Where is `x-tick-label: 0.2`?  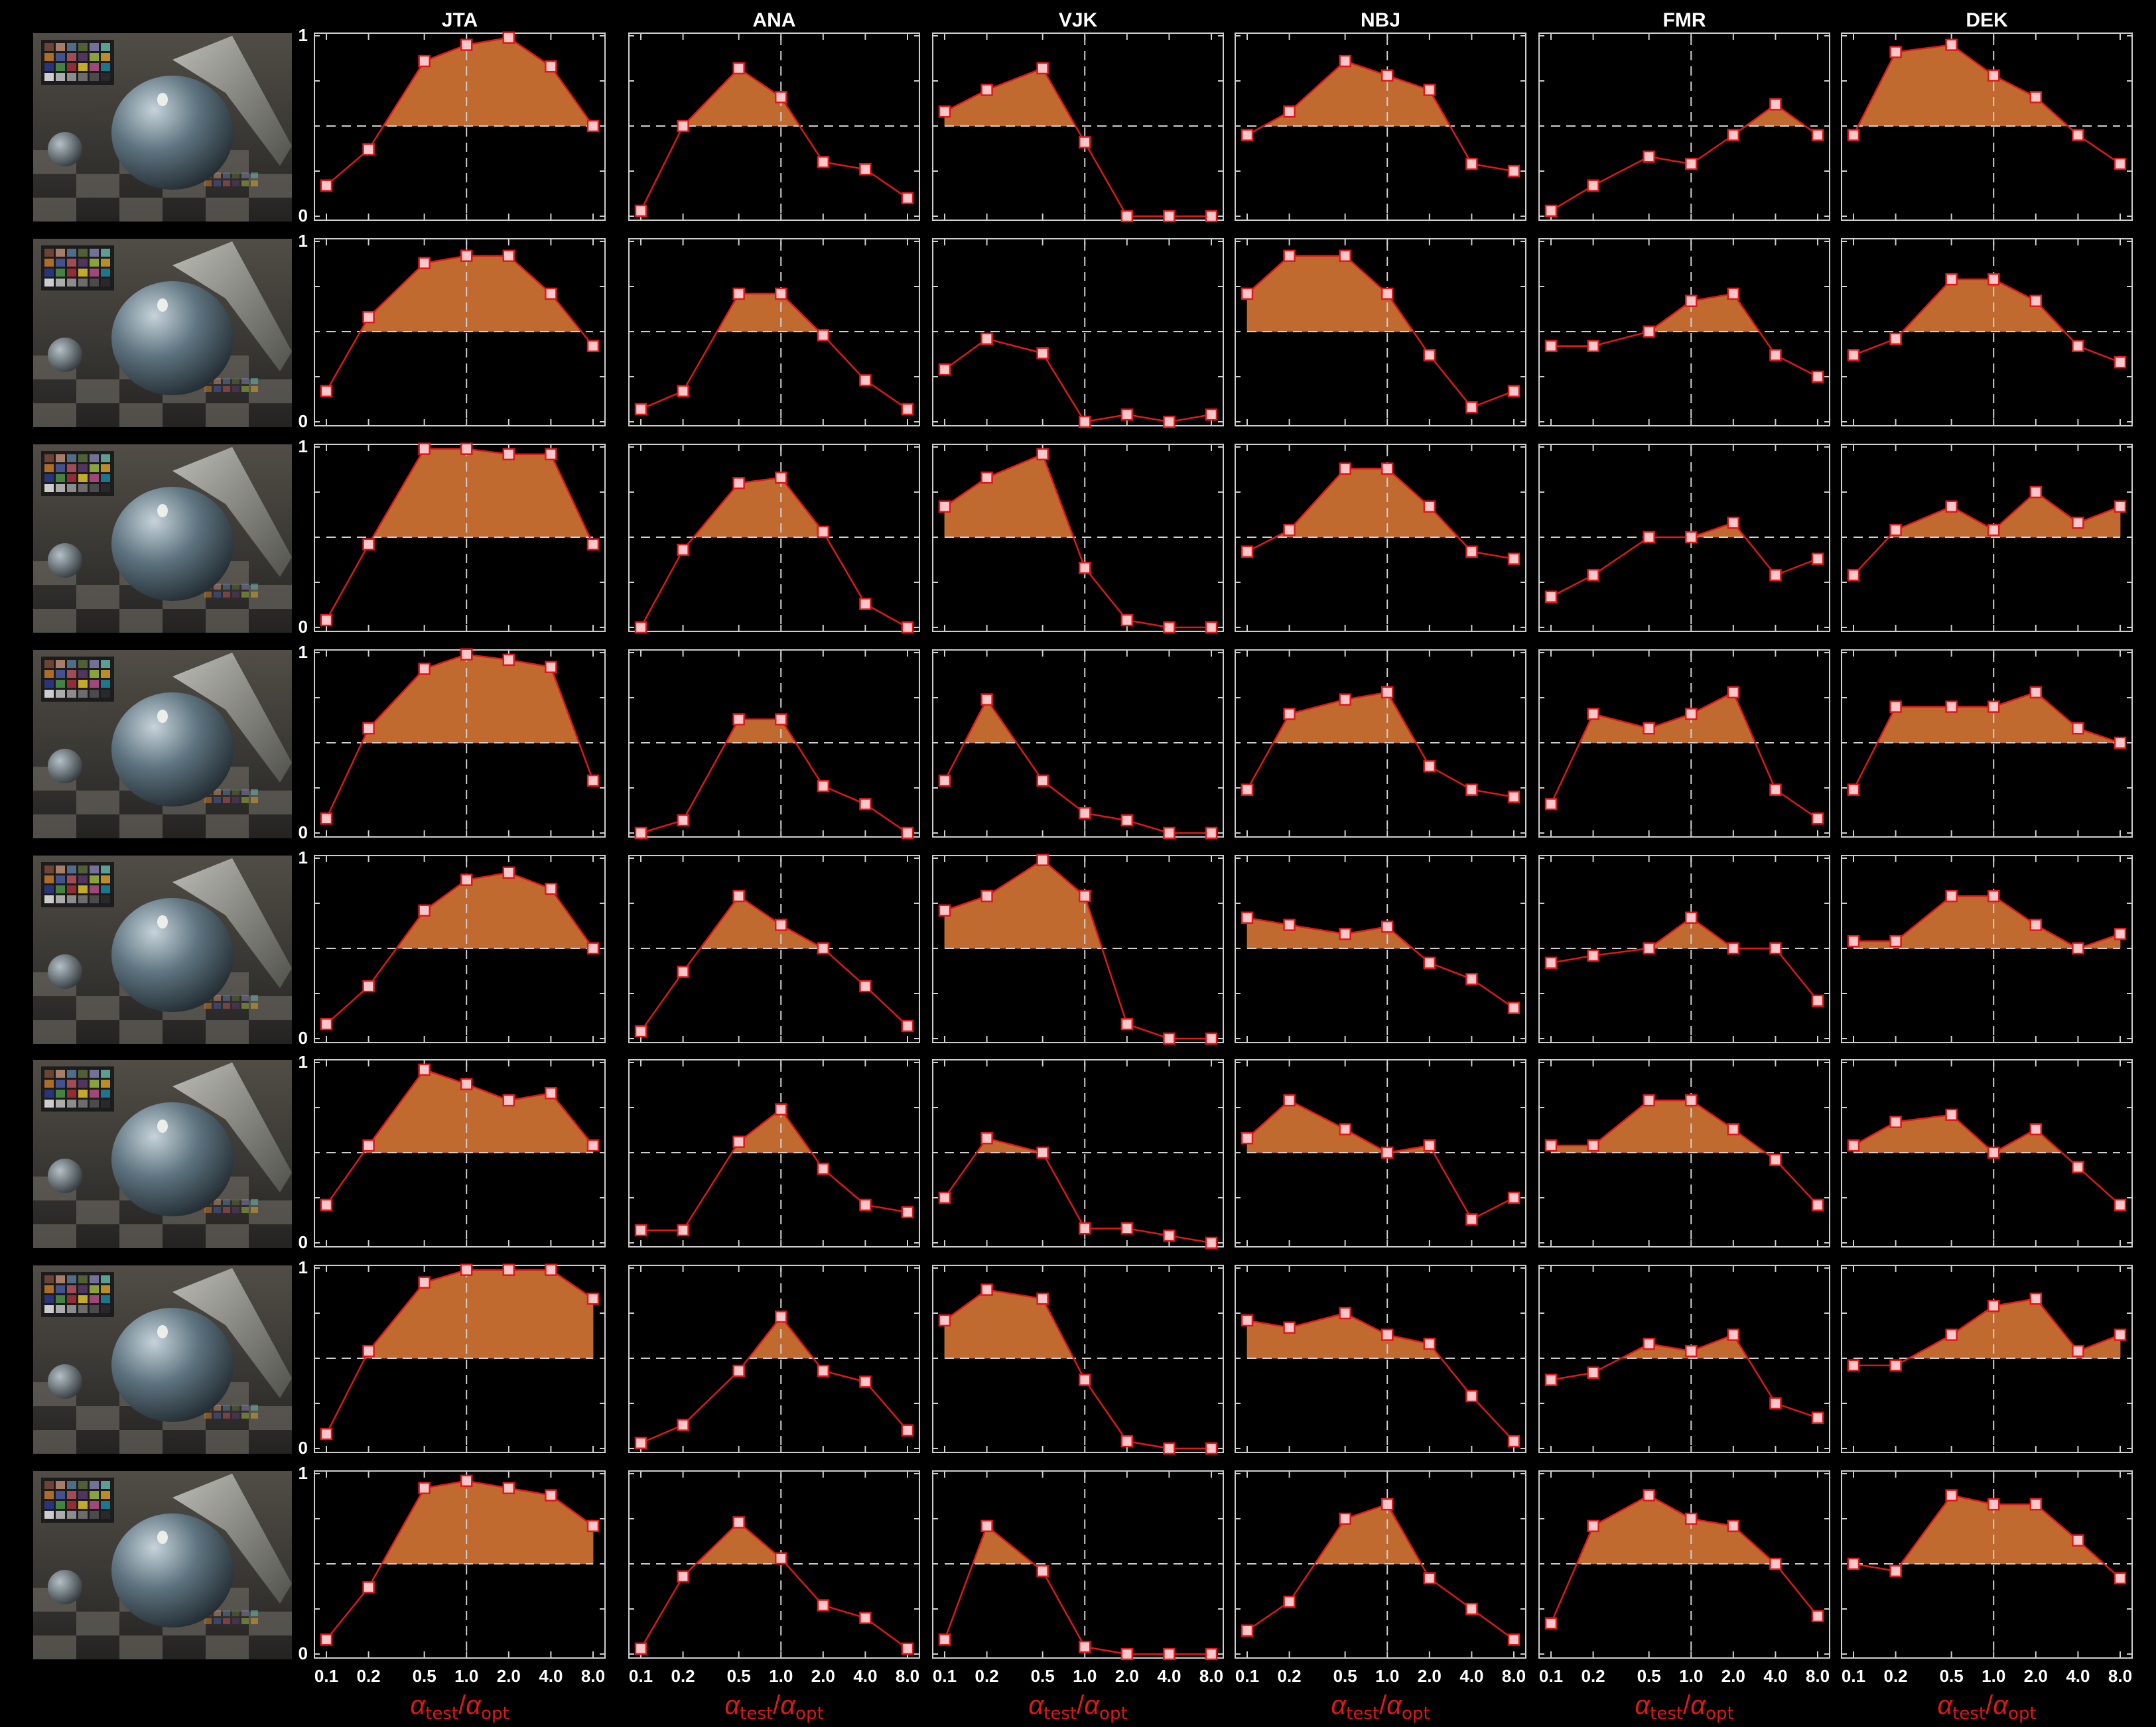 x-tick-label: 0.2 is located at coordinates (1290, 1676).